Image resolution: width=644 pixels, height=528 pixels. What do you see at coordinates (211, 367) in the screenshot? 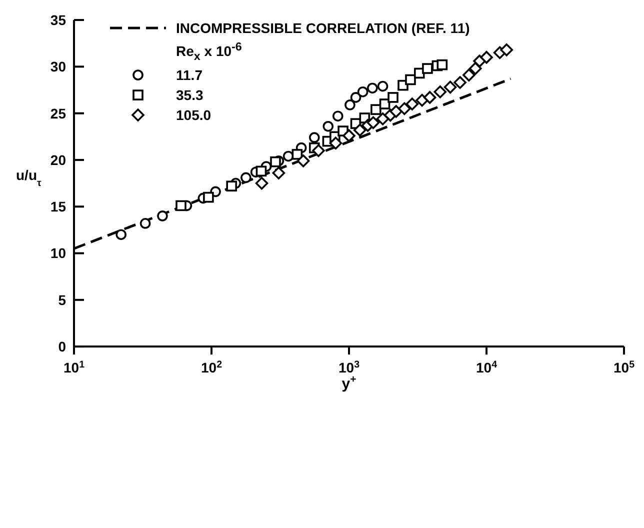
I see `x-tick-label: 10$^{2}$` at bounding box center [211, 367].